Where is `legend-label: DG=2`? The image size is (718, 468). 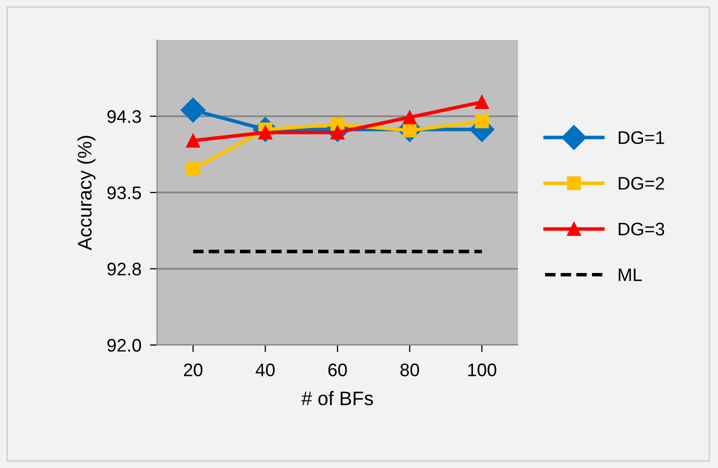 legend-label: DG=2 is located at coordinates (641, 183).